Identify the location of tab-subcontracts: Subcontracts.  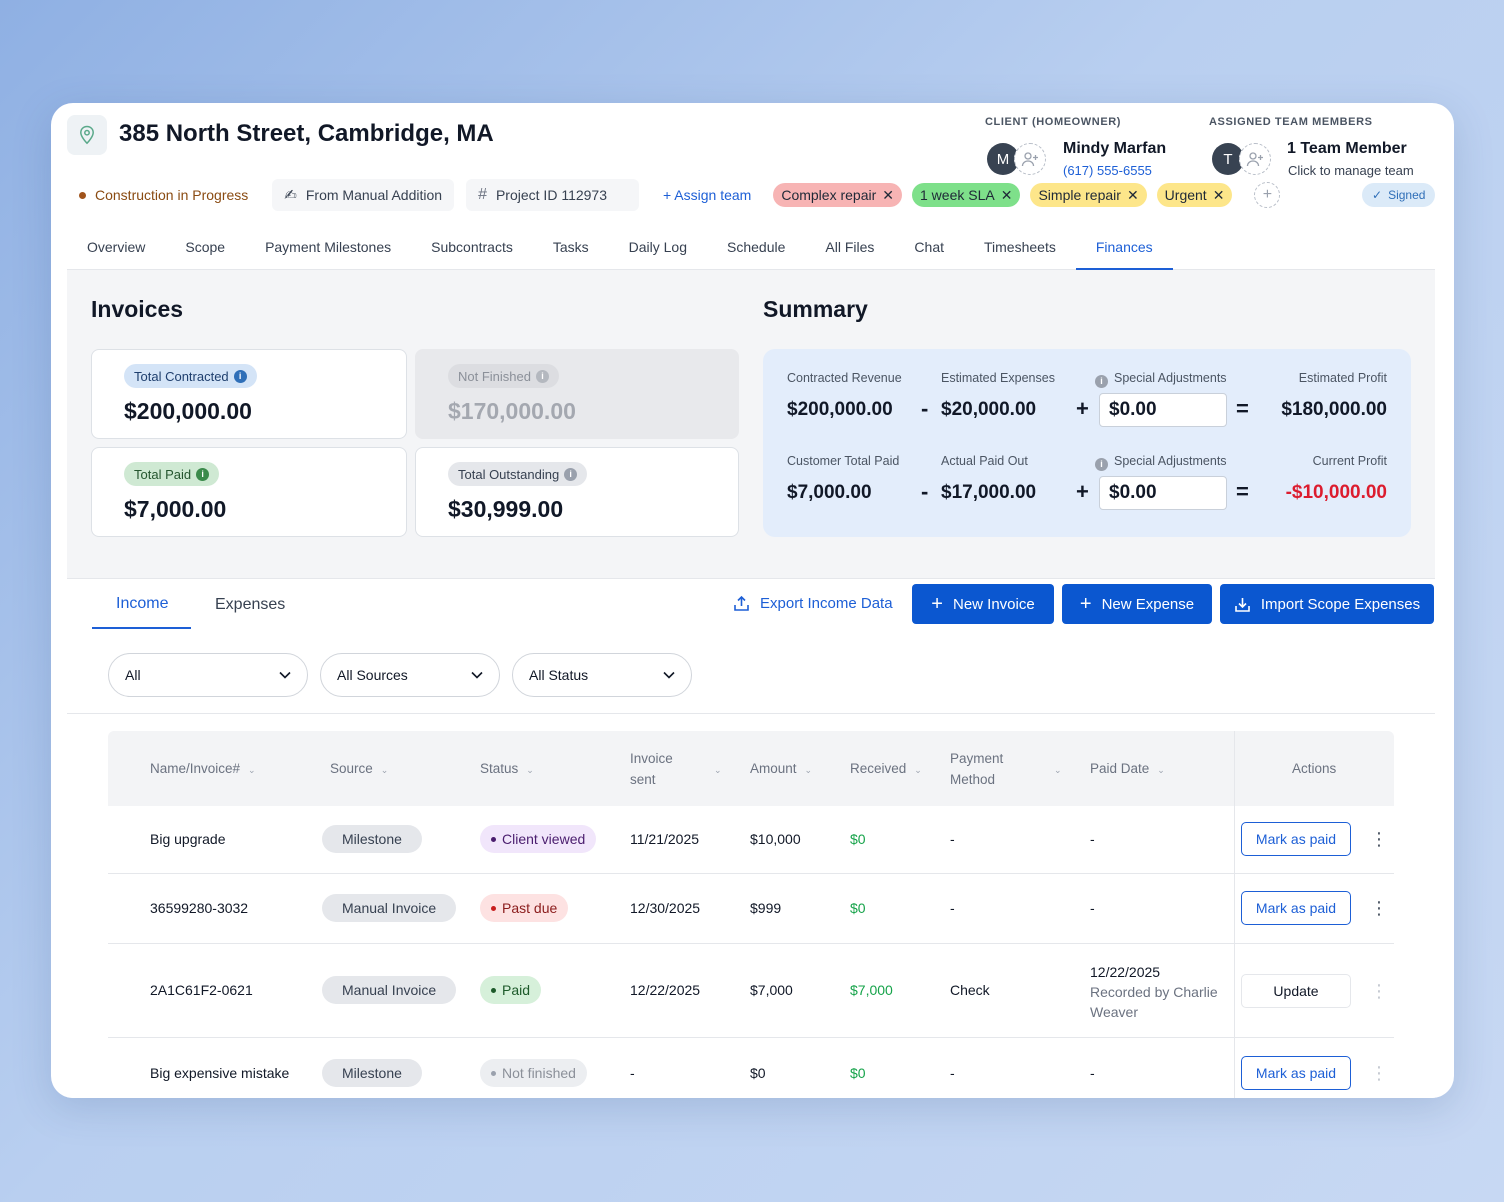
(472, 247).